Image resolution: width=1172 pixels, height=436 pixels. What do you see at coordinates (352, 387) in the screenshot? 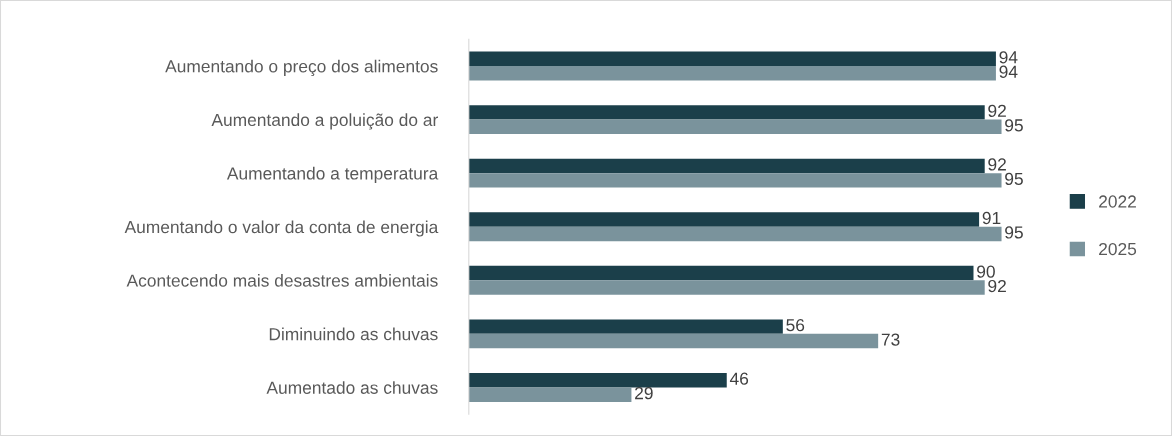
I see `y-tick-label: Aumentado as chuvas` at bounding box center [352, 387].